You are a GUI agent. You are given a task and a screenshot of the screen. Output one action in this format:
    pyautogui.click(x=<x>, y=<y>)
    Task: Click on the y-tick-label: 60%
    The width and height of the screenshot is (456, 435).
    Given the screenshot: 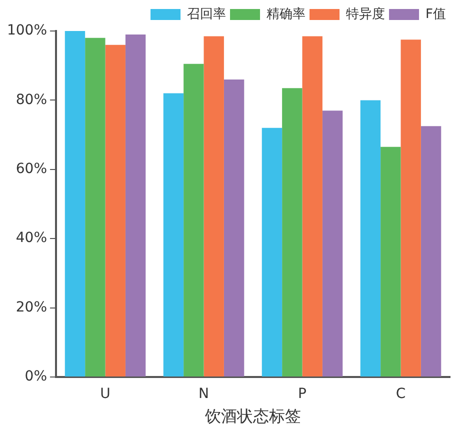 What is the action you would take?
    pyautogui.click(x=32, y=169)
    